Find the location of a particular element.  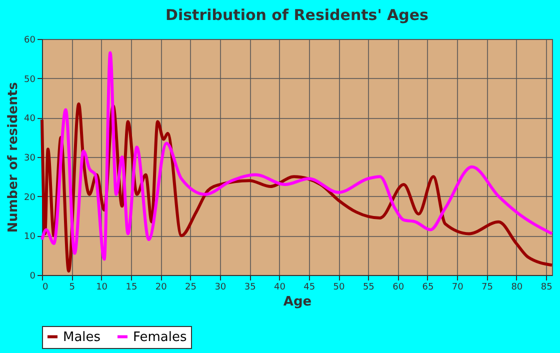

x-tick-label: 70 is located at coordinates (458, 287).